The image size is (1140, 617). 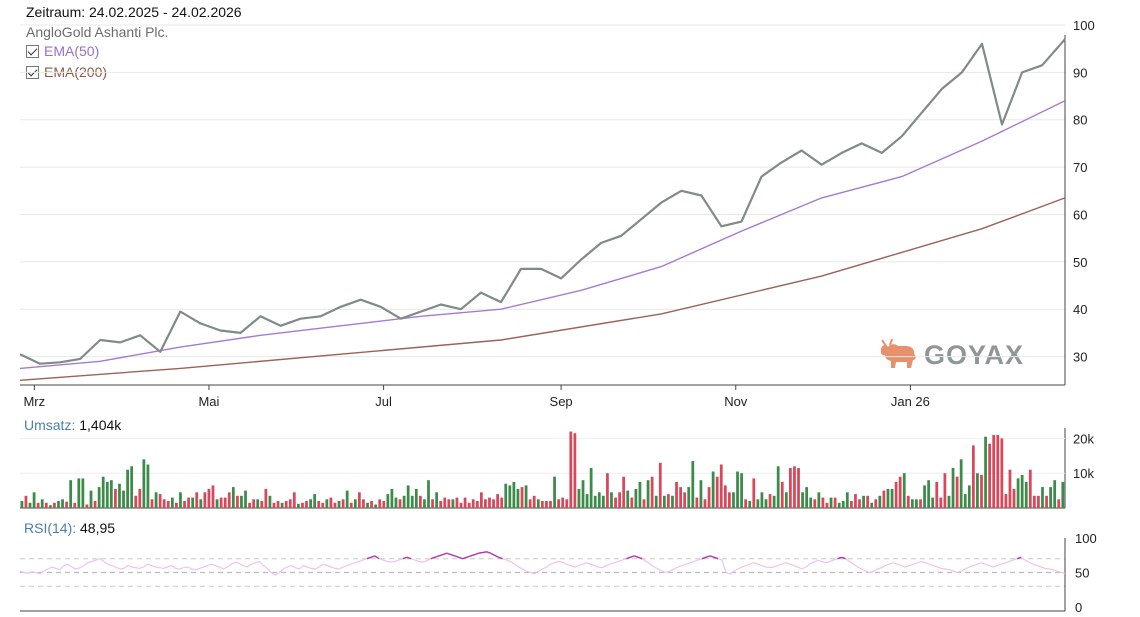 What do you see at coordinates (1080, 357) in the screenshot?
I see `price-ytick-label: 30` at bounding box center [1080, 357].